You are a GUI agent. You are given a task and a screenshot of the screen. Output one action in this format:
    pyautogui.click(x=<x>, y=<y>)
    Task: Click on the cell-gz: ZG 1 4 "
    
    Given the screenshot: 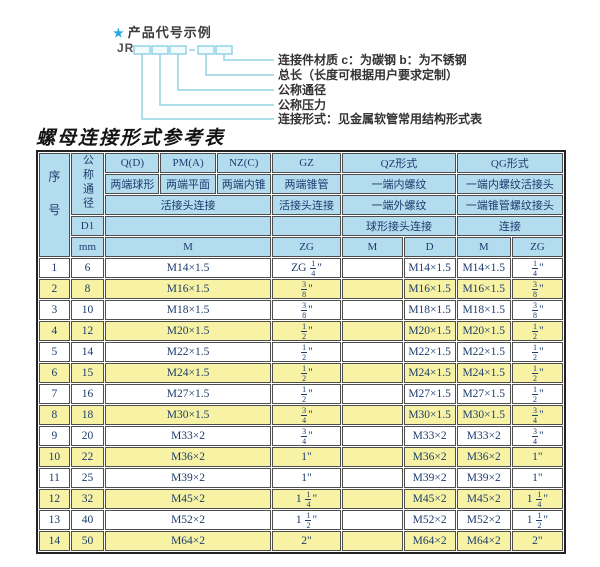 What is the action you would take?
    pyautogui.click(x=306, y=268)
    